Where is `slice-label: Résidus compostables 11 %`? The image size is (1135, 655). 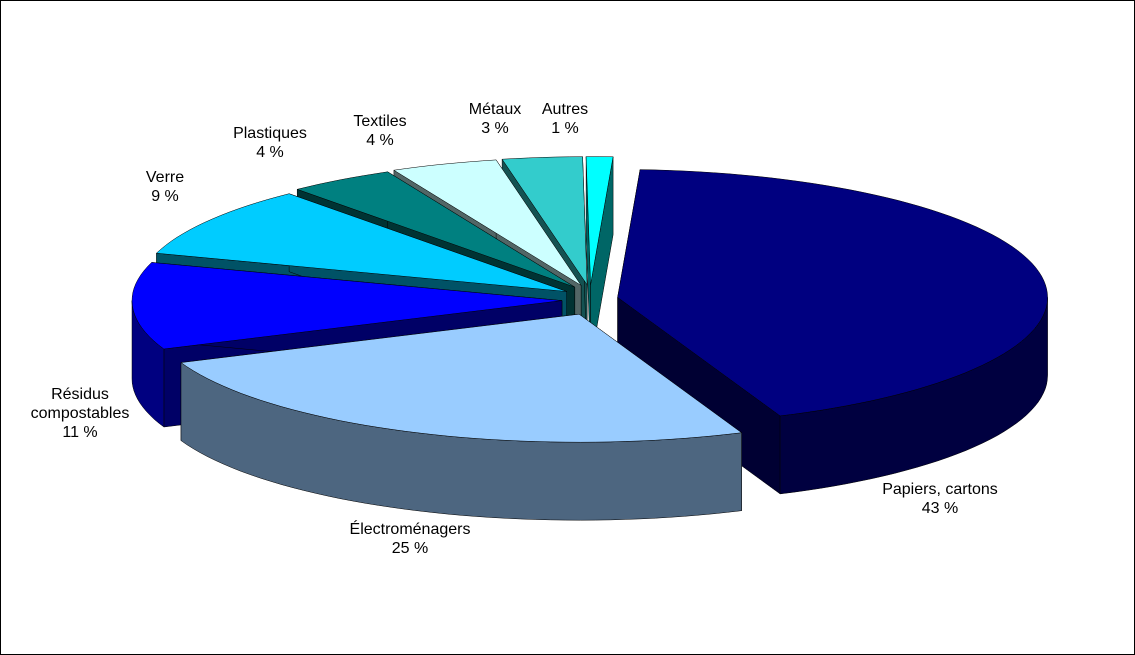
slice-label: Résidus compostables 11 % is located at coordinates (80, 413).